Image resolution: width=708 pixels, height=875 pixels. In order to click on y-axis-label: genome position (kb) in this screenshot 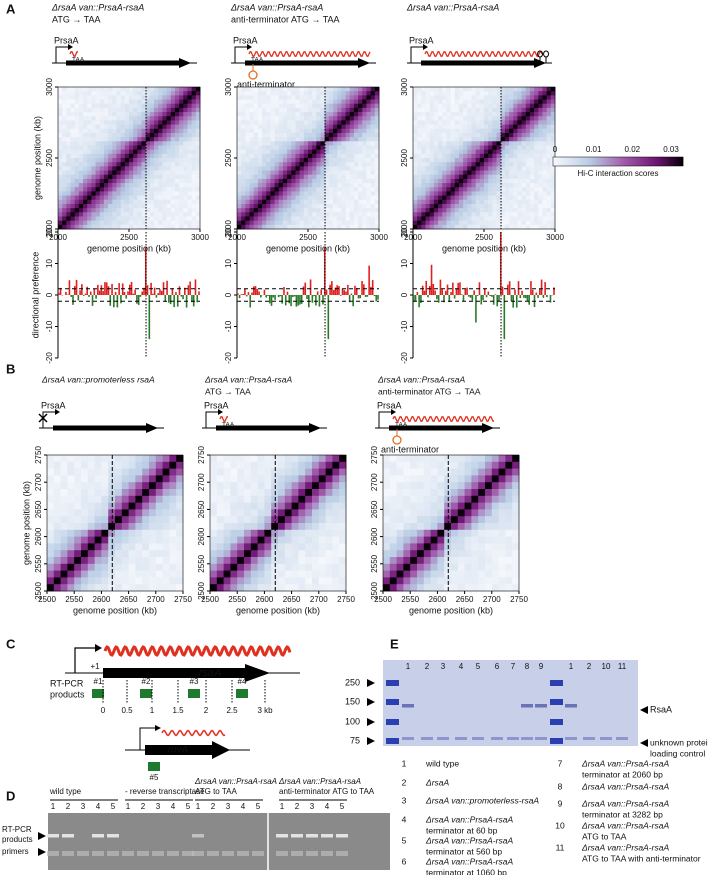, I will do `click(26, 523)`.